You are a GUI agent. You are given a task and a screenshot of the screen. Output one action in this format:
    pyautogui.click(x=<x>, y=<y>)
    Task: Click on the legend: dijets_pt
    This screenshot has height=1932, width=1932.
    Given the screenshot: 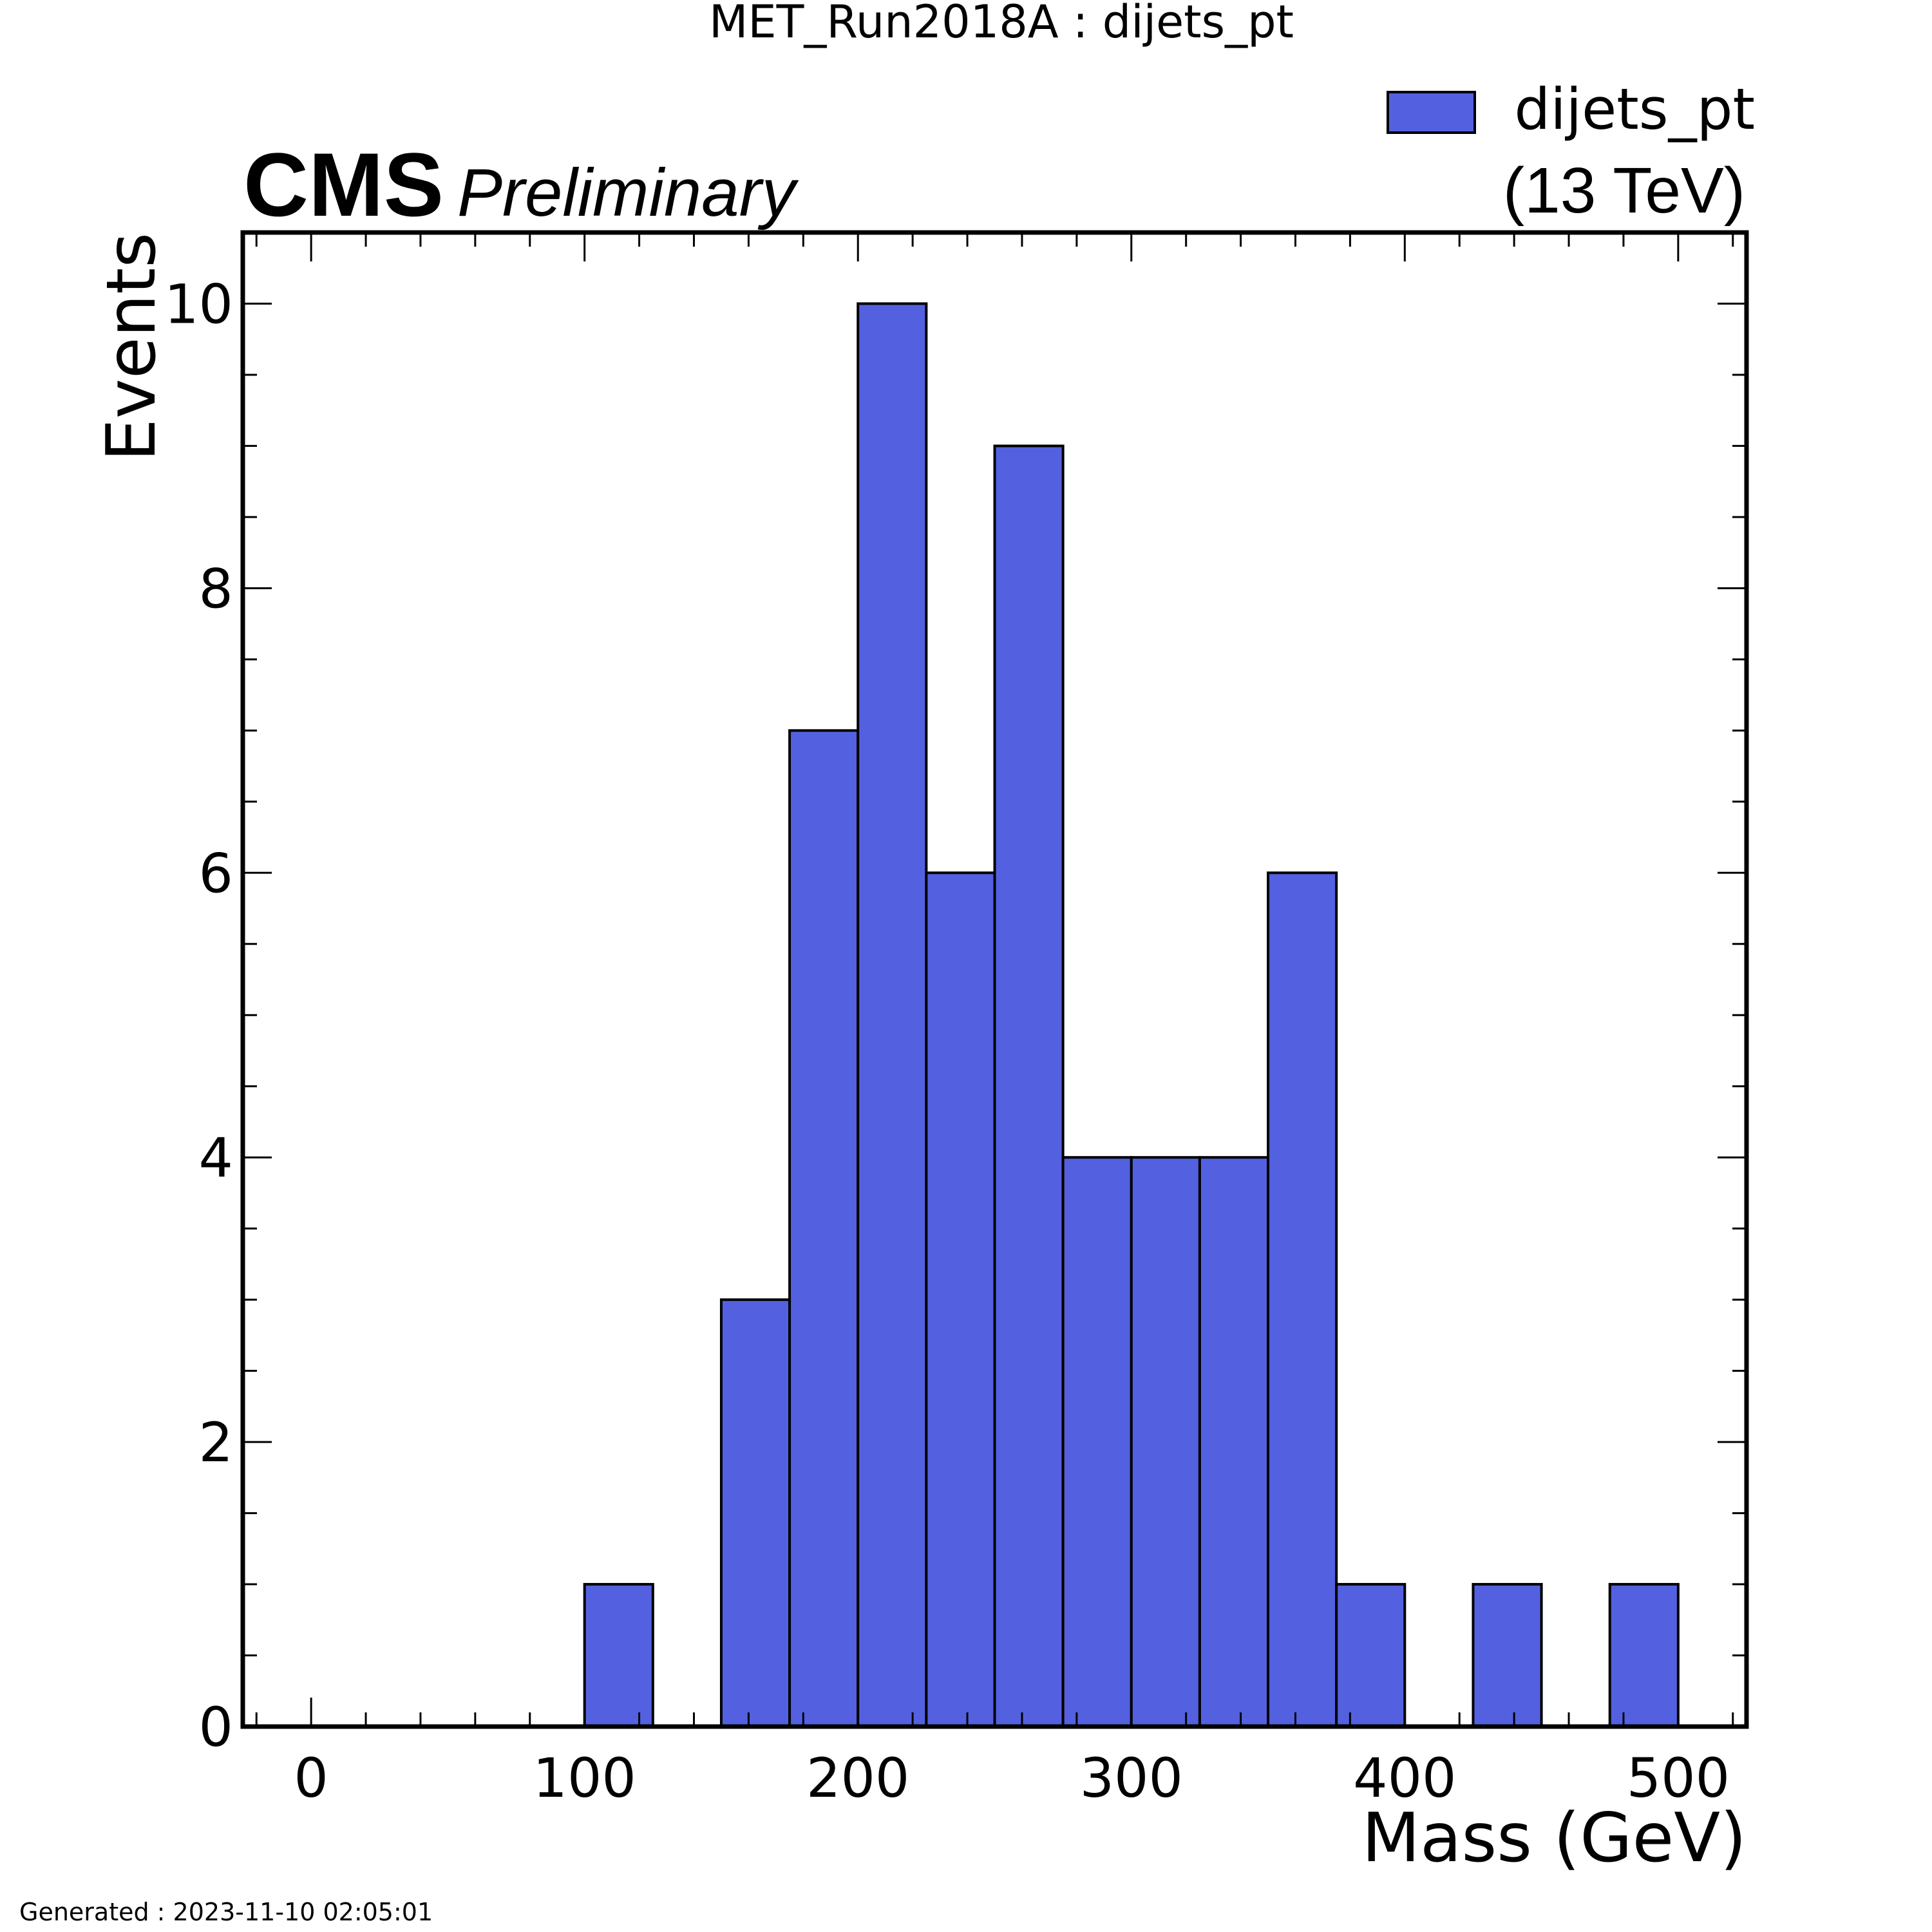 What is the action you would take?
    pyautogui.click(x=1571, y=109)
    